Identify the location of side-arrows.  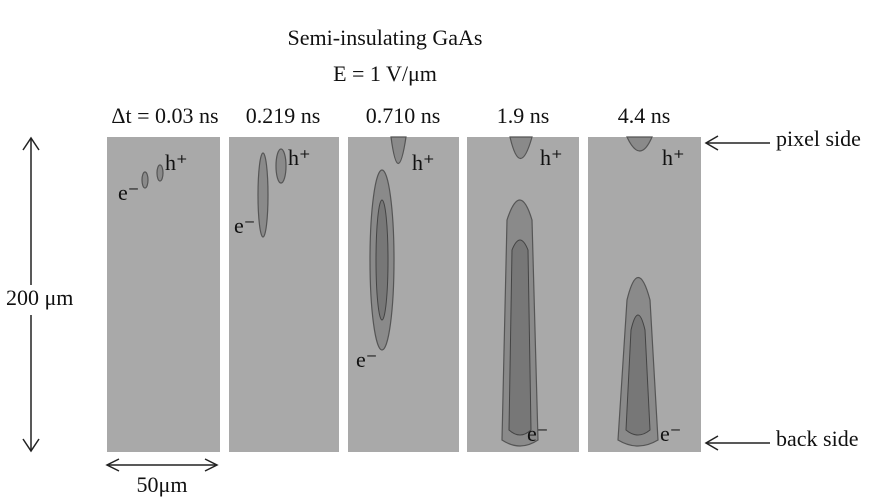
(737, 293).